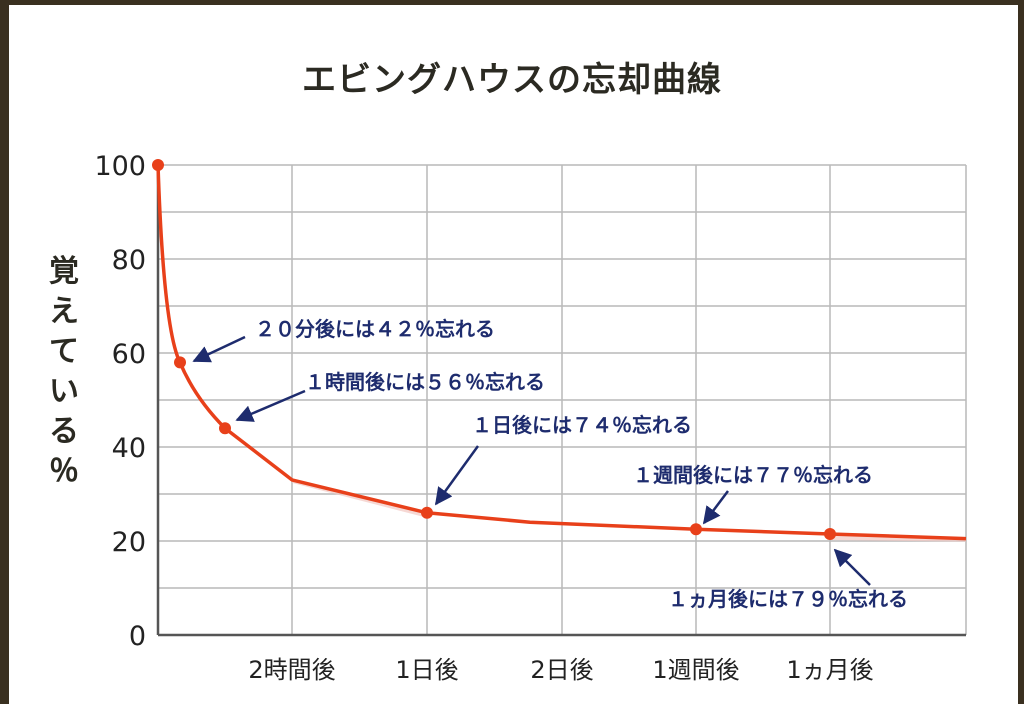  Describe the element at coordinates (64, 351) in the screenshot. I see `y-axis-label-char: て` at that location.